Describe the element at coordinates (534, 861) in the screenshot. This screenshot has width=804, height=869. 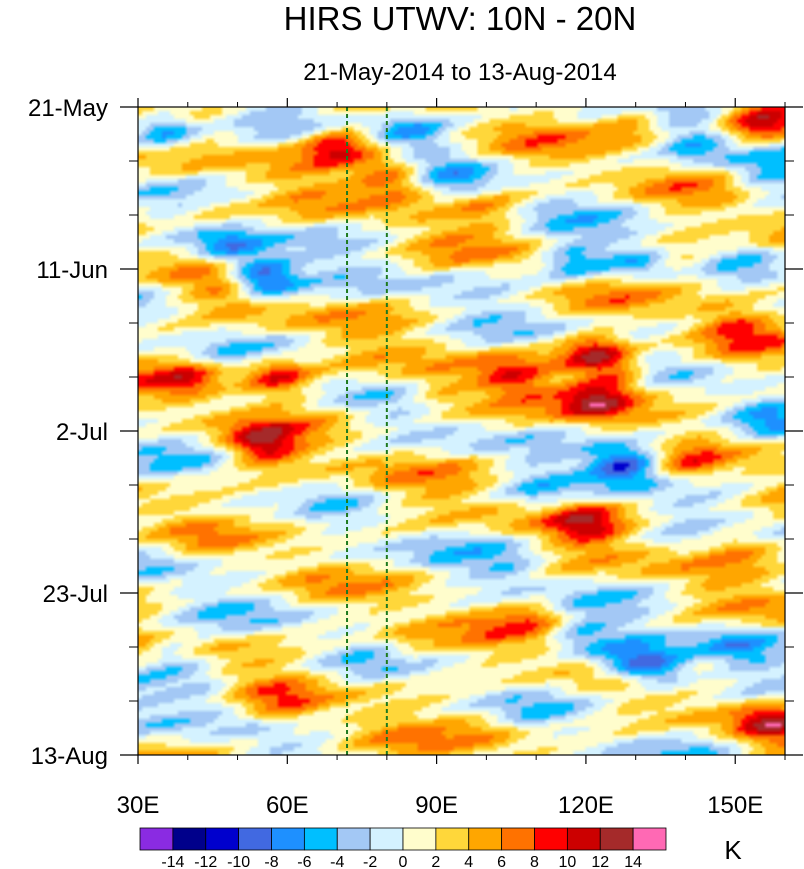
I see `colorbar-label: 8` at that location.